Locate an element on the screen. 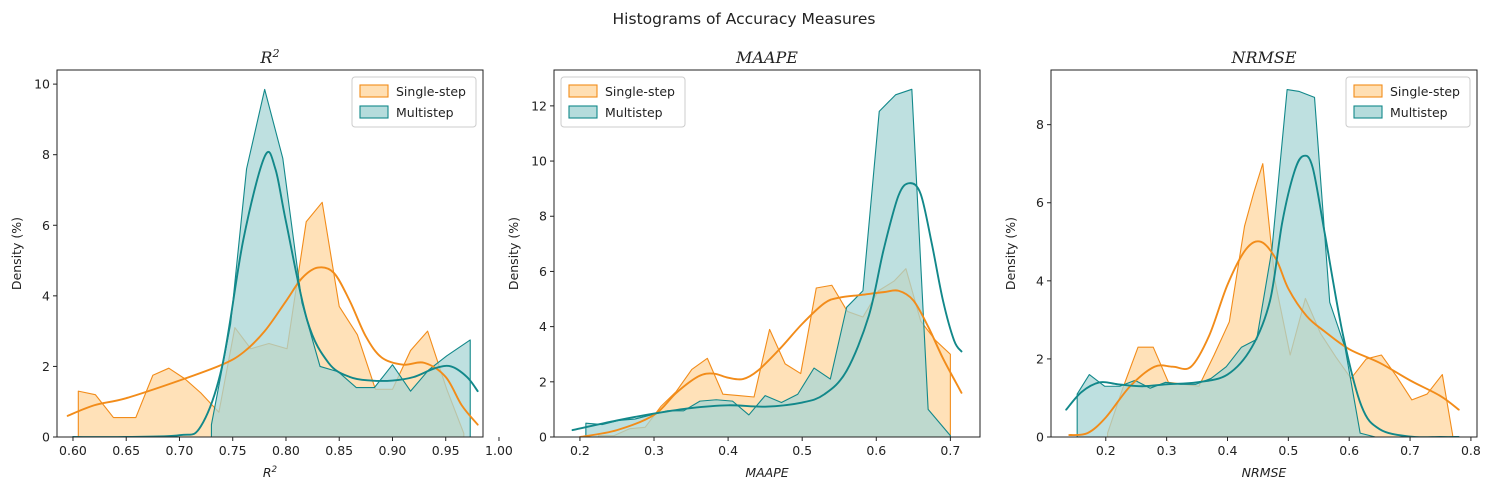  x-tick-label: 0.80 is located at coordinates (286, 450).